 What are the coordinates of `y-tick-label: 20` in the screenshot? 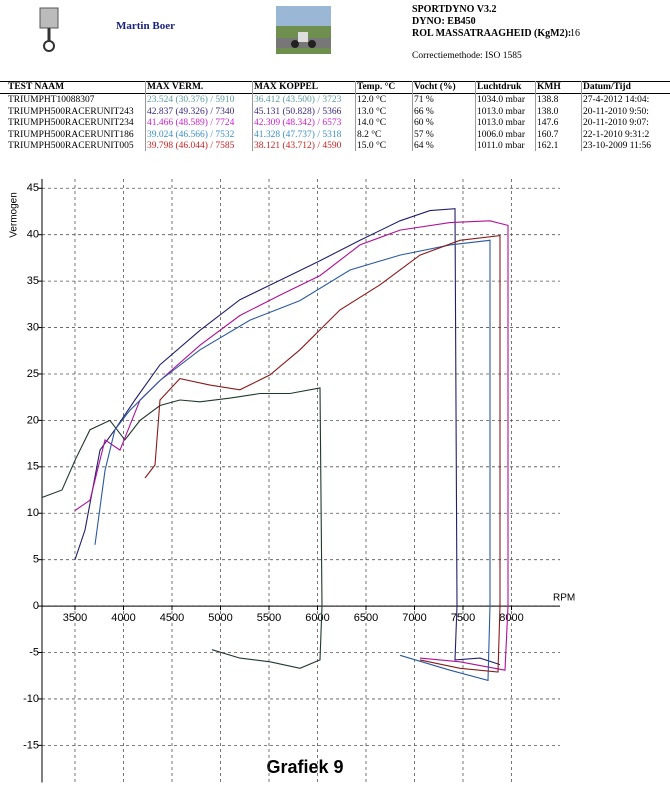 It's located at (33, 420).